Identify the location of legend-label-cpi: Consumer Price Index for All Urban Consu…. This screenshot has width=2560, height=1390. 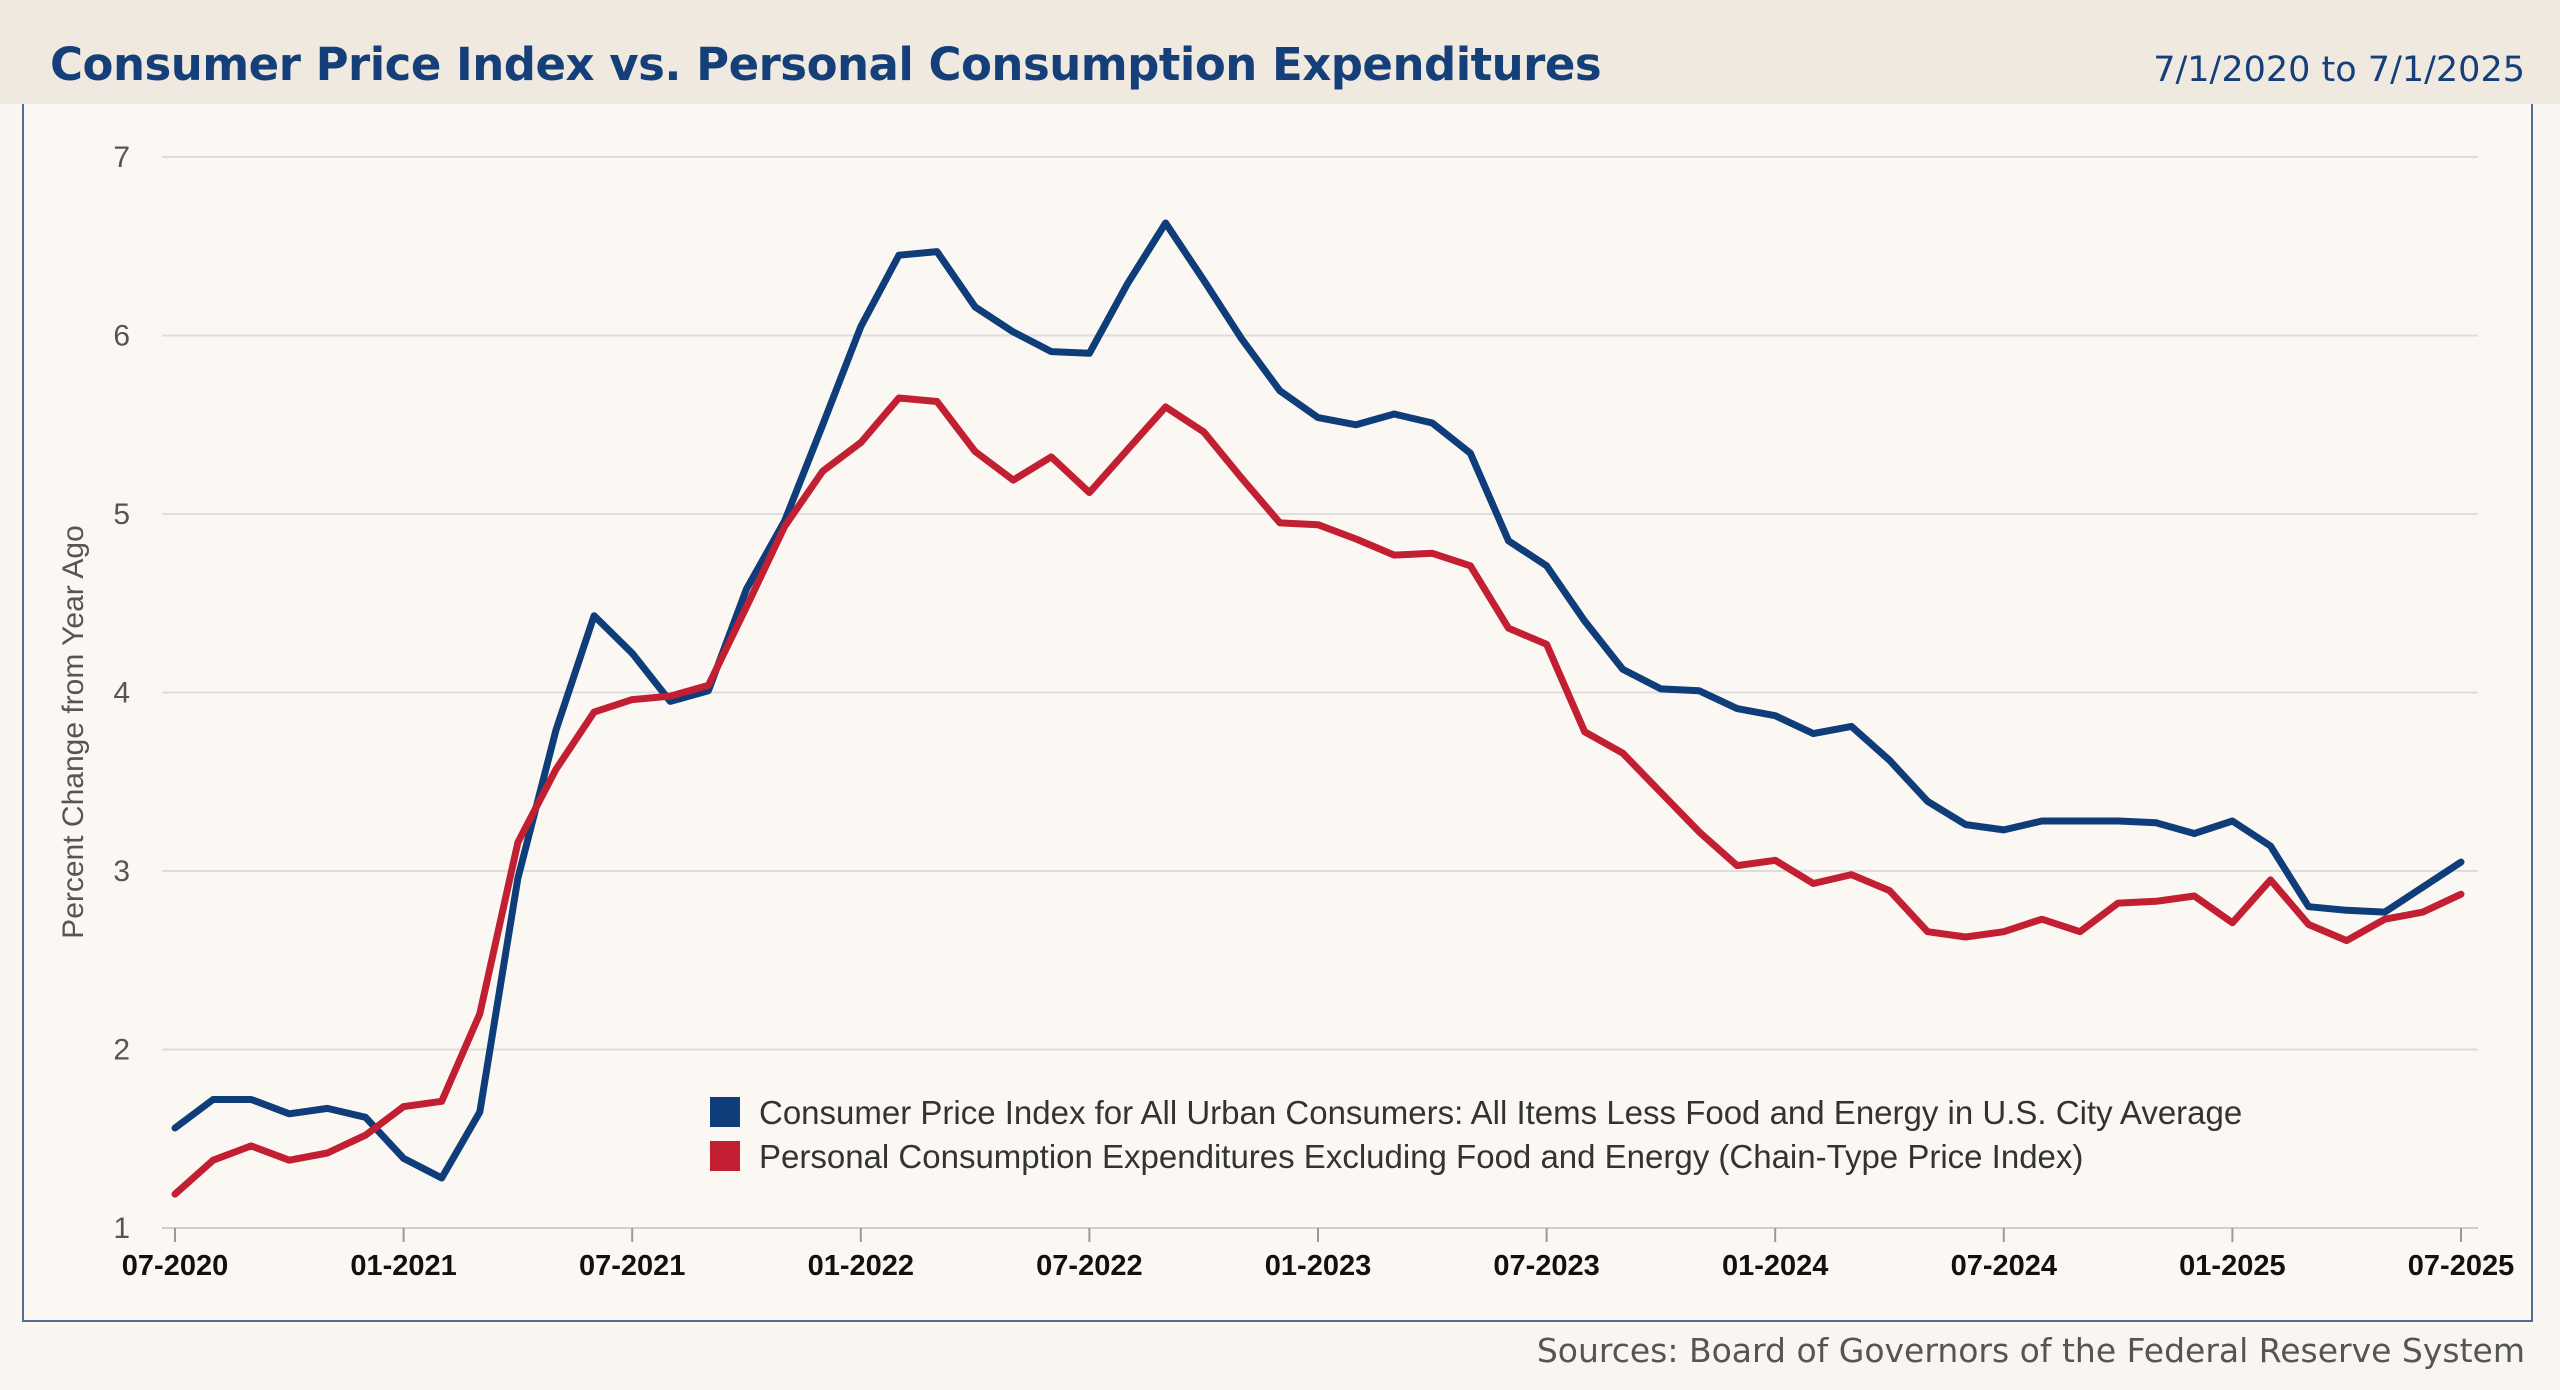
(1500, 1112).